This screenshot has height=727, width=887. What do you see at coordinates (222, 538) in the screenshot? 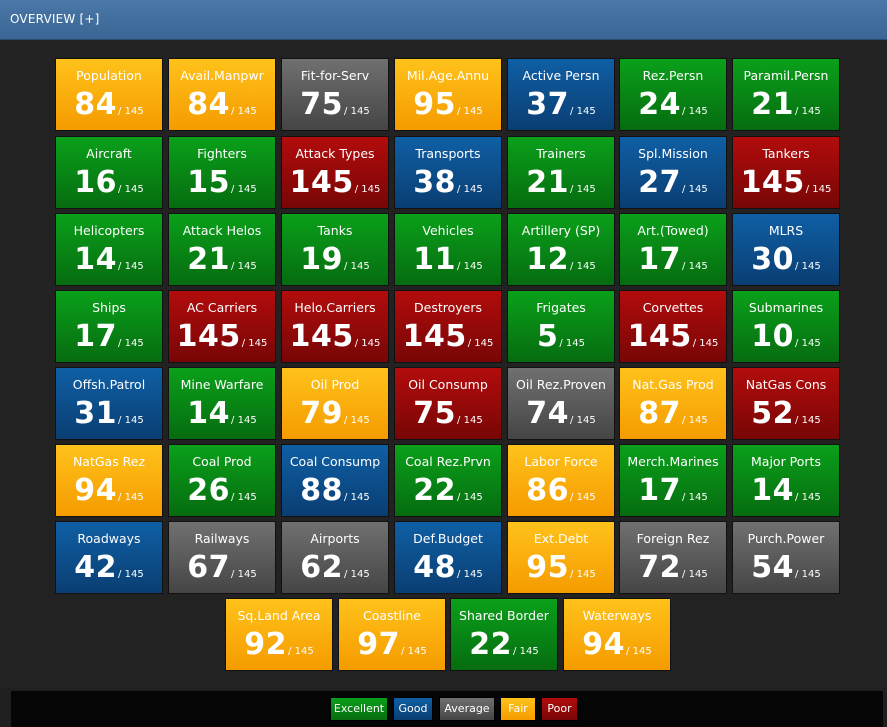
I see `stat-tile-label: Railways` at bounding box center [222, 538].